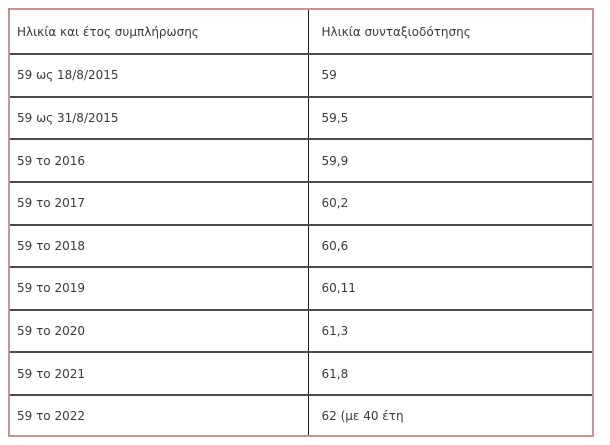 Image resolution: width=610 pixels, height=445 pixels. Describe the element at coordinates (449, 160) in the screenshot. I see `cell-retirement-age: 59,9` at that location.